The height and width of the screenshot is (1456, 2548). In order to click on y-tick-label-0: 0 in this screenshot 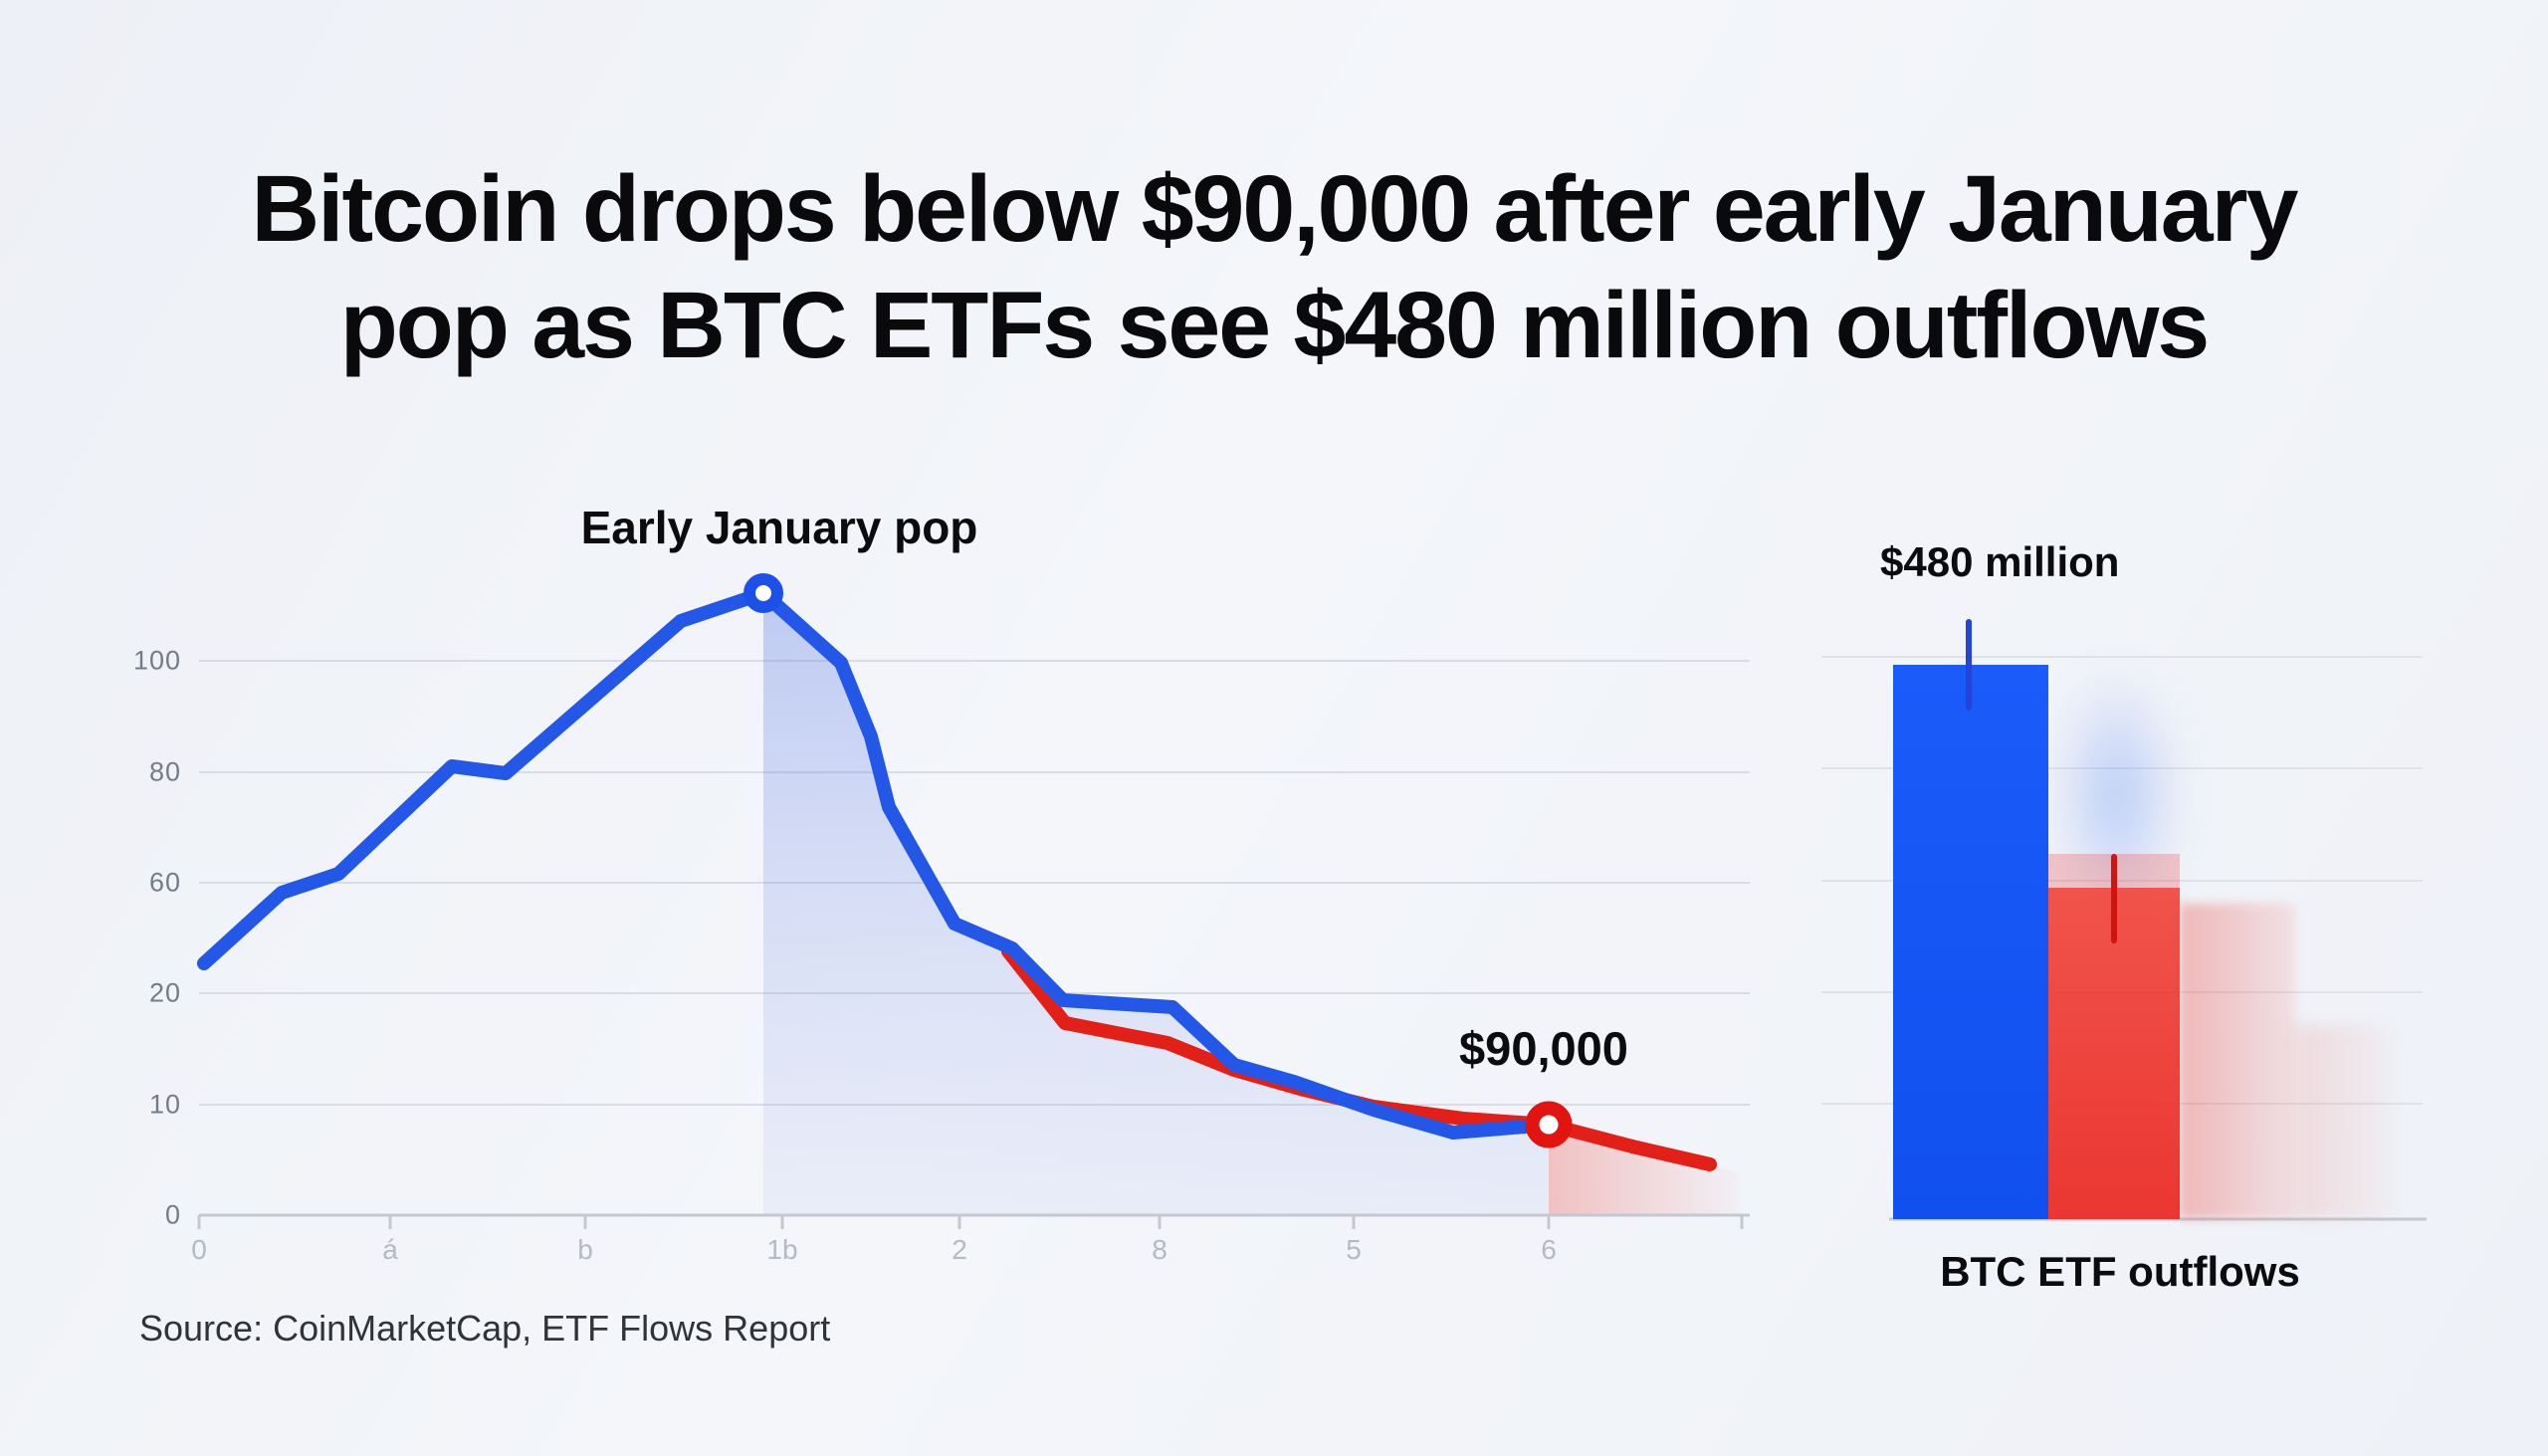, I will do `click(172, 1214)`.